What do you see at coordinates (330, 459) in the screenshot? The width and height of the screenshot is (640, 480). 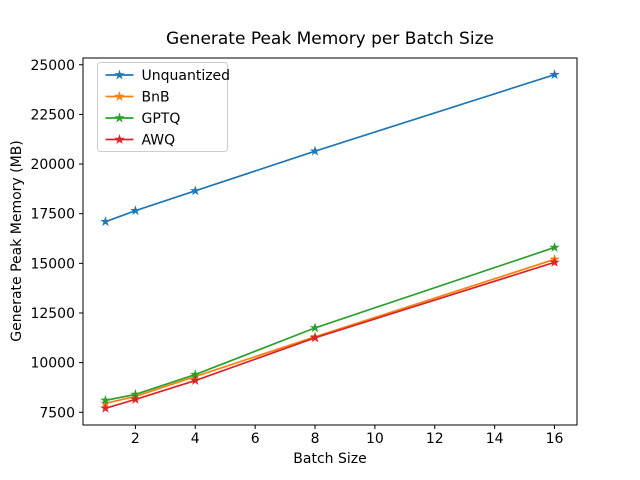 I see `x-axis-label: Batch Size` at bounding box center [330, 459].